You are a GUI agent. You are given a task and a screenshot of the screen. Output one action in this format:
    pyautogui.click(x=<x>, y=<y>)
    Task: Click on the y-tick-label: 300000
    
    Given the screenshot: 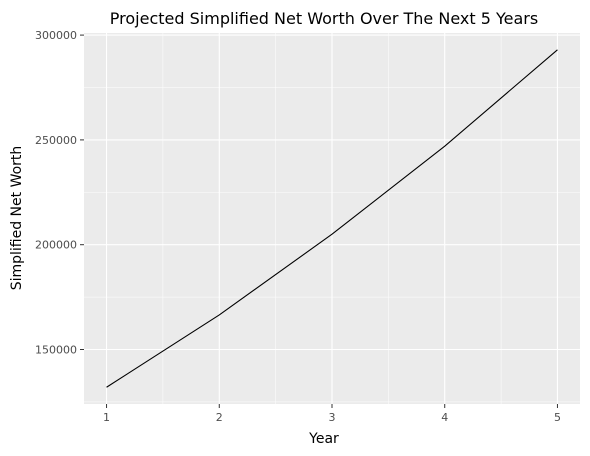 What is the action you would take?
    pyautogui.click(x=56, y=35)
    